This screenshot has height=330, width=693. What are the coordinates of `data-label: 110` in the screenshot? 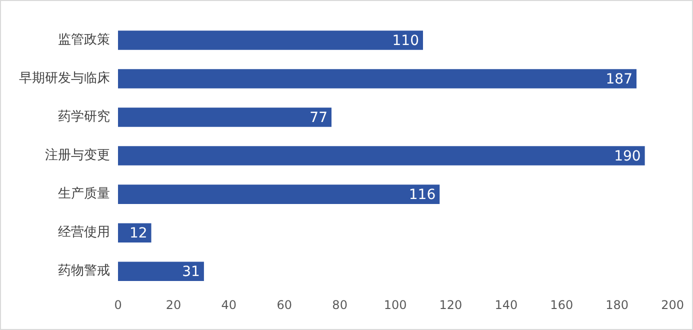 It's located at (405, 40).